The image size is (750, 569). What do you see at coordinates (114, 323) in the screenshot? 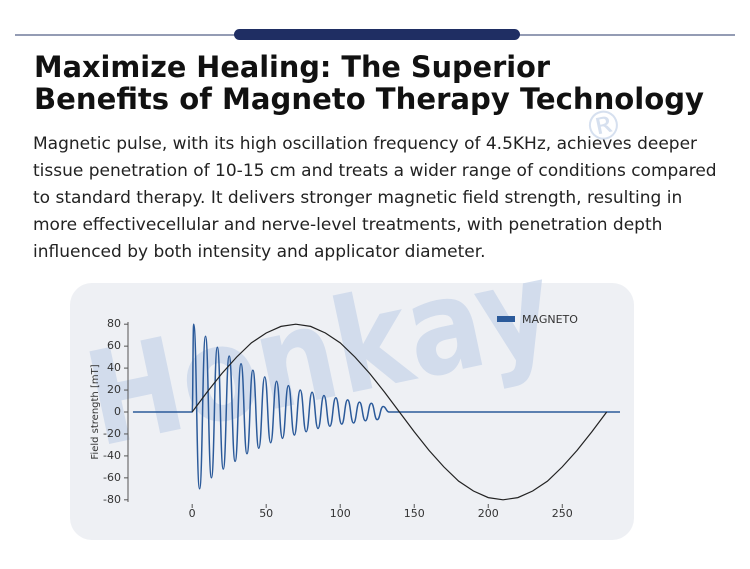
I see `y-tick-label: 80` at bounding box center [114, 323].